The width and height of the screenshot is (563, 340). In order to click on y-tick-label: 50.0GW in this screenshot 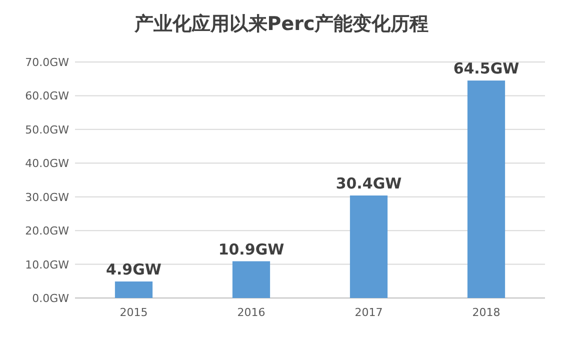, I will do `click(47, 129)`.